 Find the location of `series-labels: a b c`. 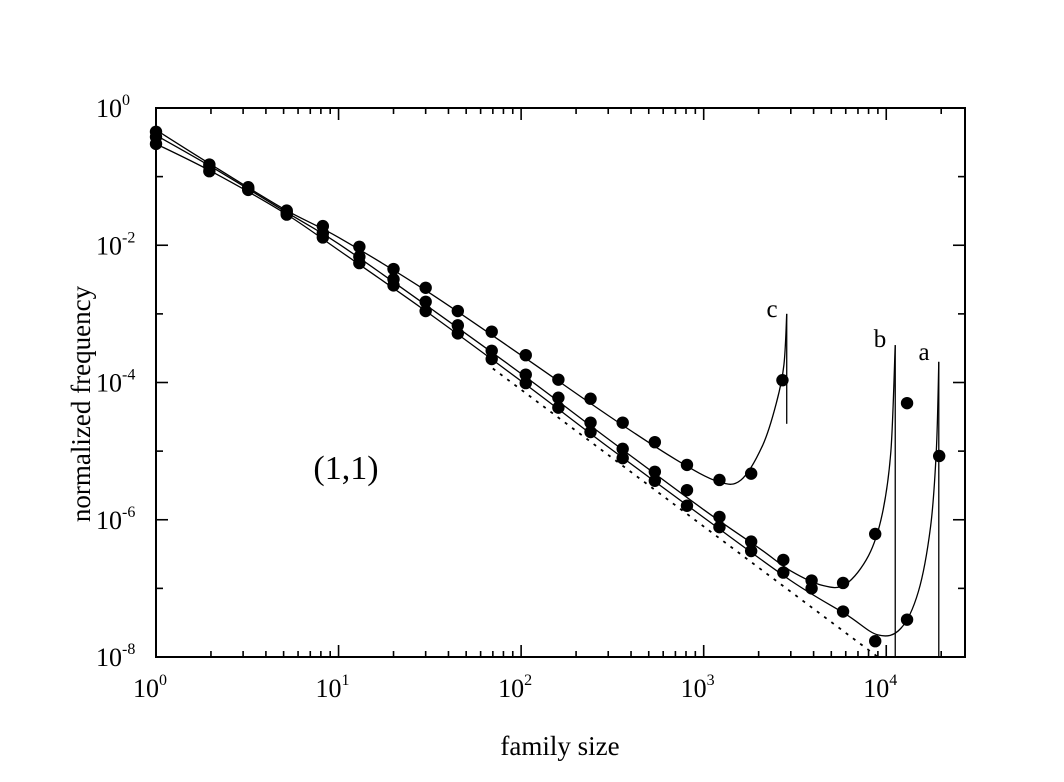

series-labels: a b c is located at coordinates (847, 331).